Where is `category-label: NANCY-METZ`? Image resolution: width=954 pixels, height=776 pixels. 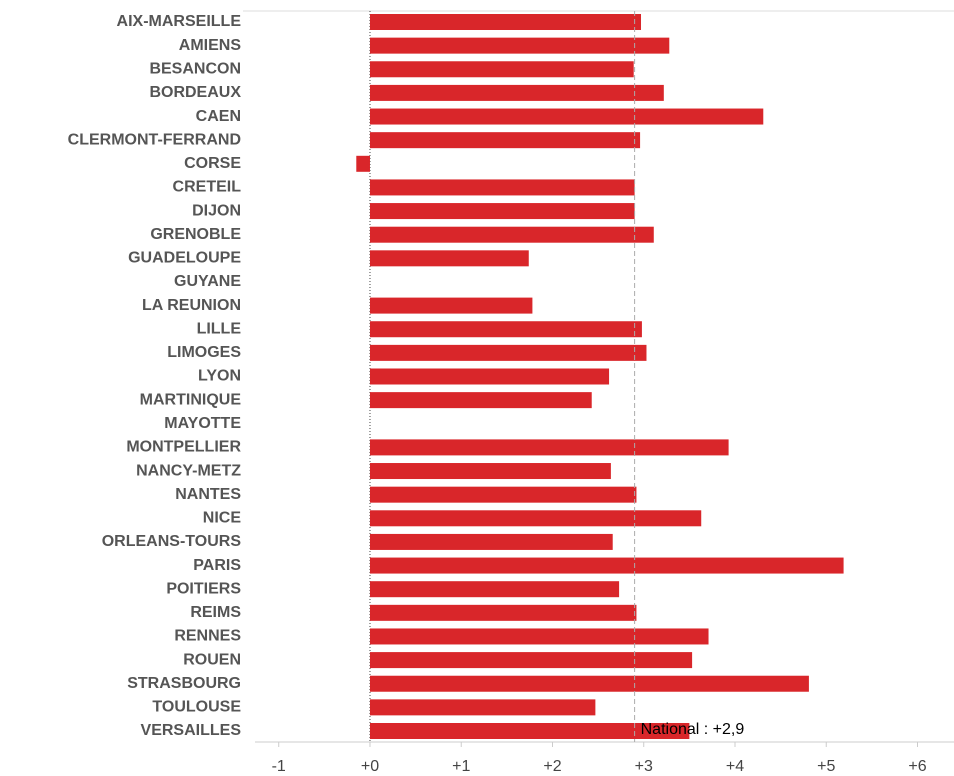
category-label: NANCY-METZ is located at coordinates (188, 470).